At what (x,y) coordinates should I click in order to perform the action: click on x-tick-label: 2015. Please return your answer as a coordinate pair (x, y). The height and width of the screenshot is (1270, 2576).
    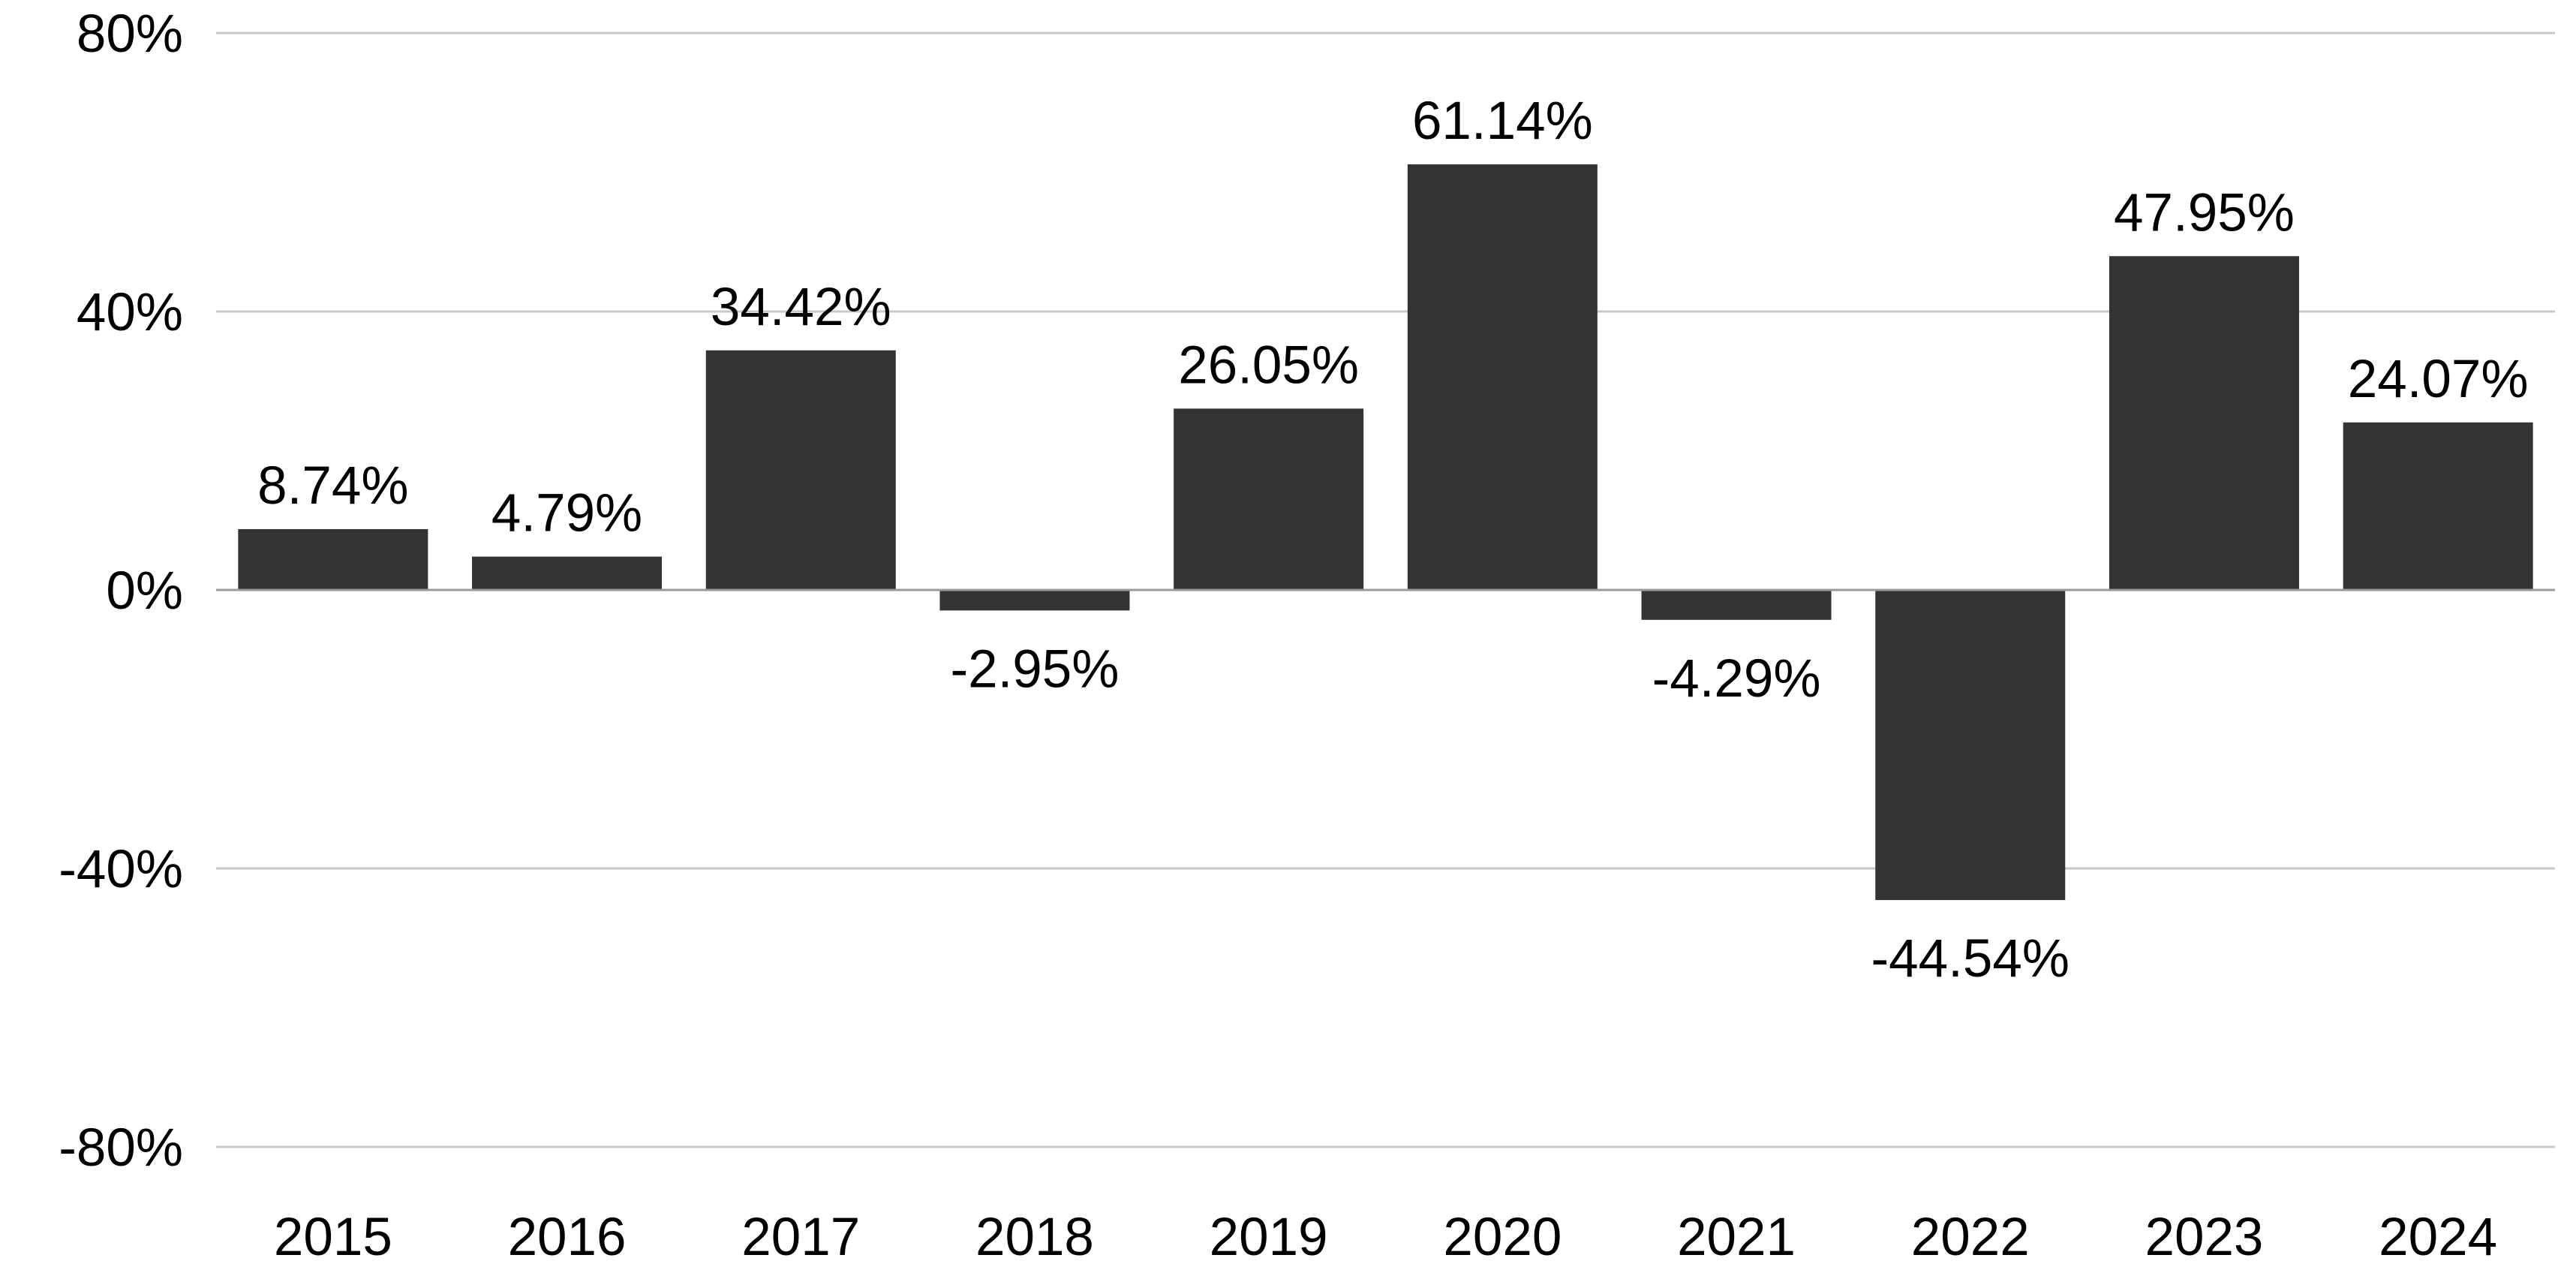
    Looking at the image, I should click on (333, 1237).